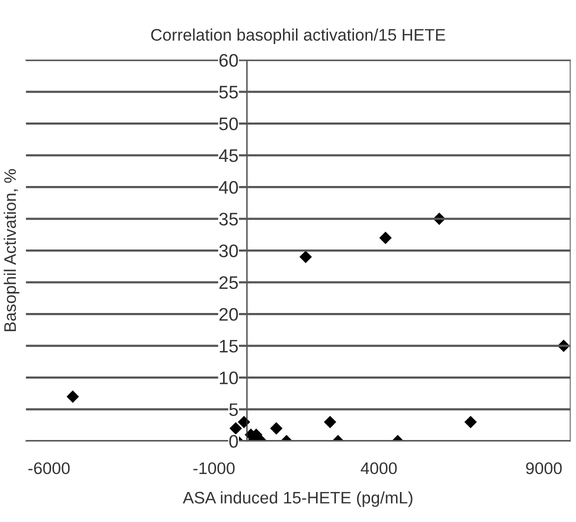 This screenshot has width=576, height=522. Describe the element at coordinates (214, 468) in the screenshot. I see `x-tick-label: -1000` at that location.